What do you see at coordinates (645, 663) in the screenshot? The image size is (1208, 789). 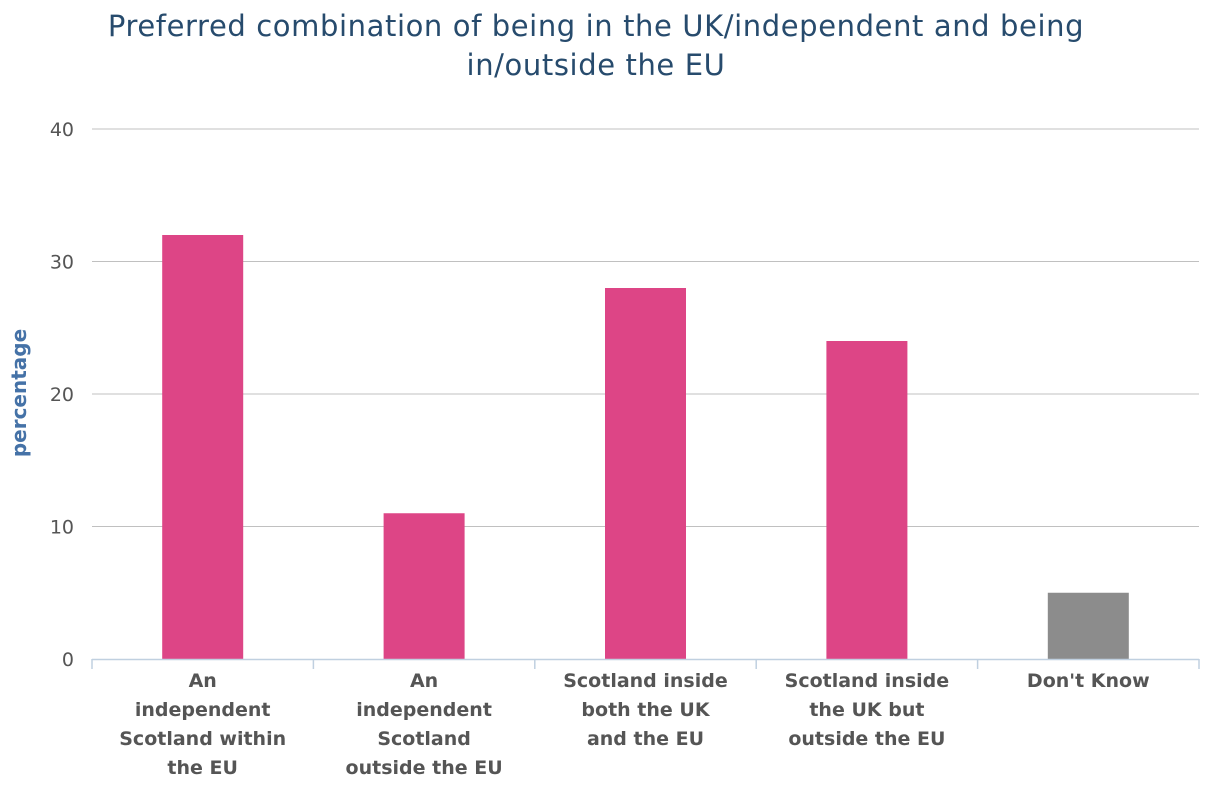 I see `x-axis` at bounding box center [645, 663].